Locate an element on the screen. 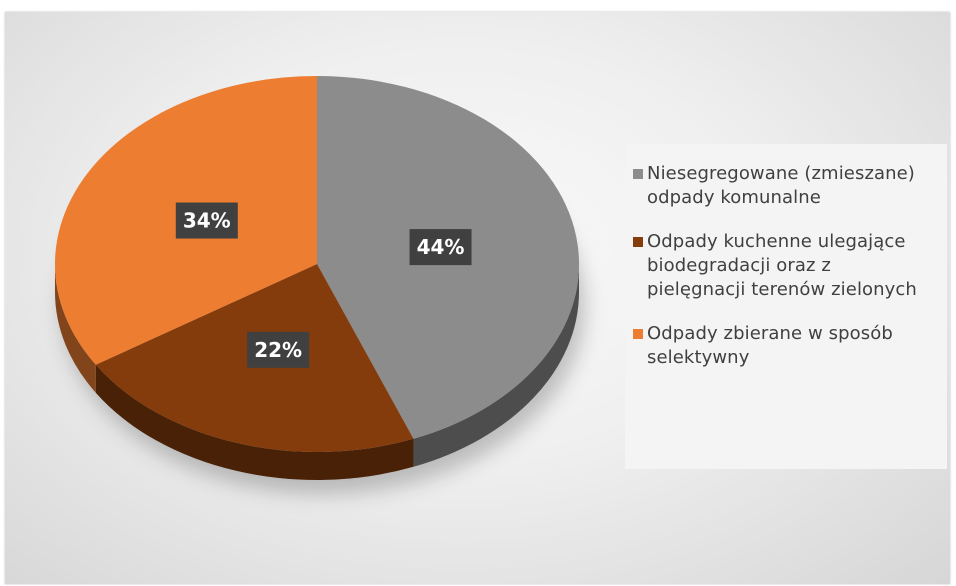 The width and height of the screenshot is (956, 586). data-label-text-selective-waste: 34% is located at coordinates (207, 221).